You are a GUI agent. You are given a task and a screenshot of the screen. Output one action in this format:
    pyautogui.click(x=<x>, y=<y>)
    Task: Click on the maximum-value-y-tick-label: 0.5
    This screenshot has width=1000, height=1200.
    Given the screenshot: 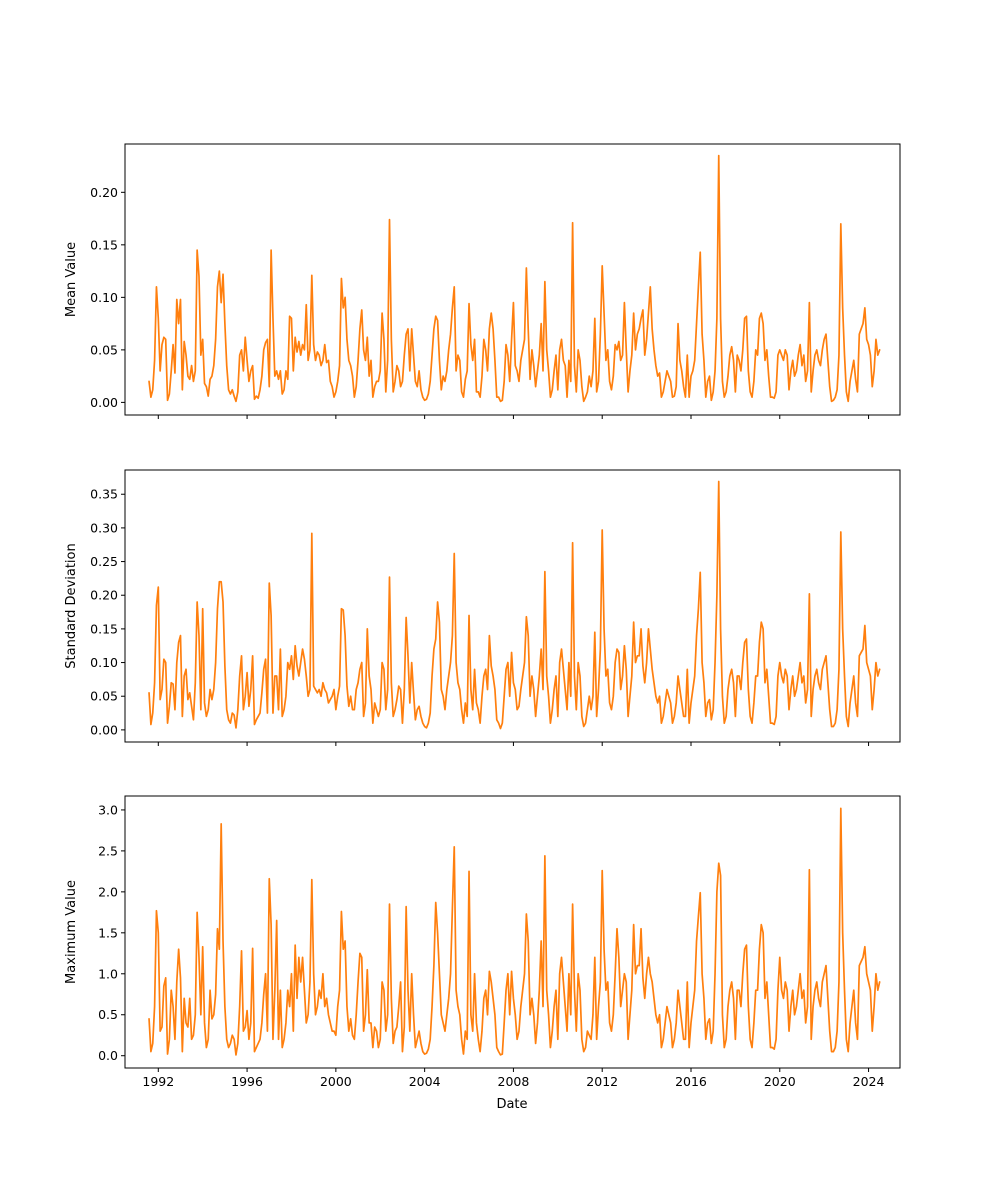 What is the action you would take?
    pyautogui.click(x=108, y=1014)
    